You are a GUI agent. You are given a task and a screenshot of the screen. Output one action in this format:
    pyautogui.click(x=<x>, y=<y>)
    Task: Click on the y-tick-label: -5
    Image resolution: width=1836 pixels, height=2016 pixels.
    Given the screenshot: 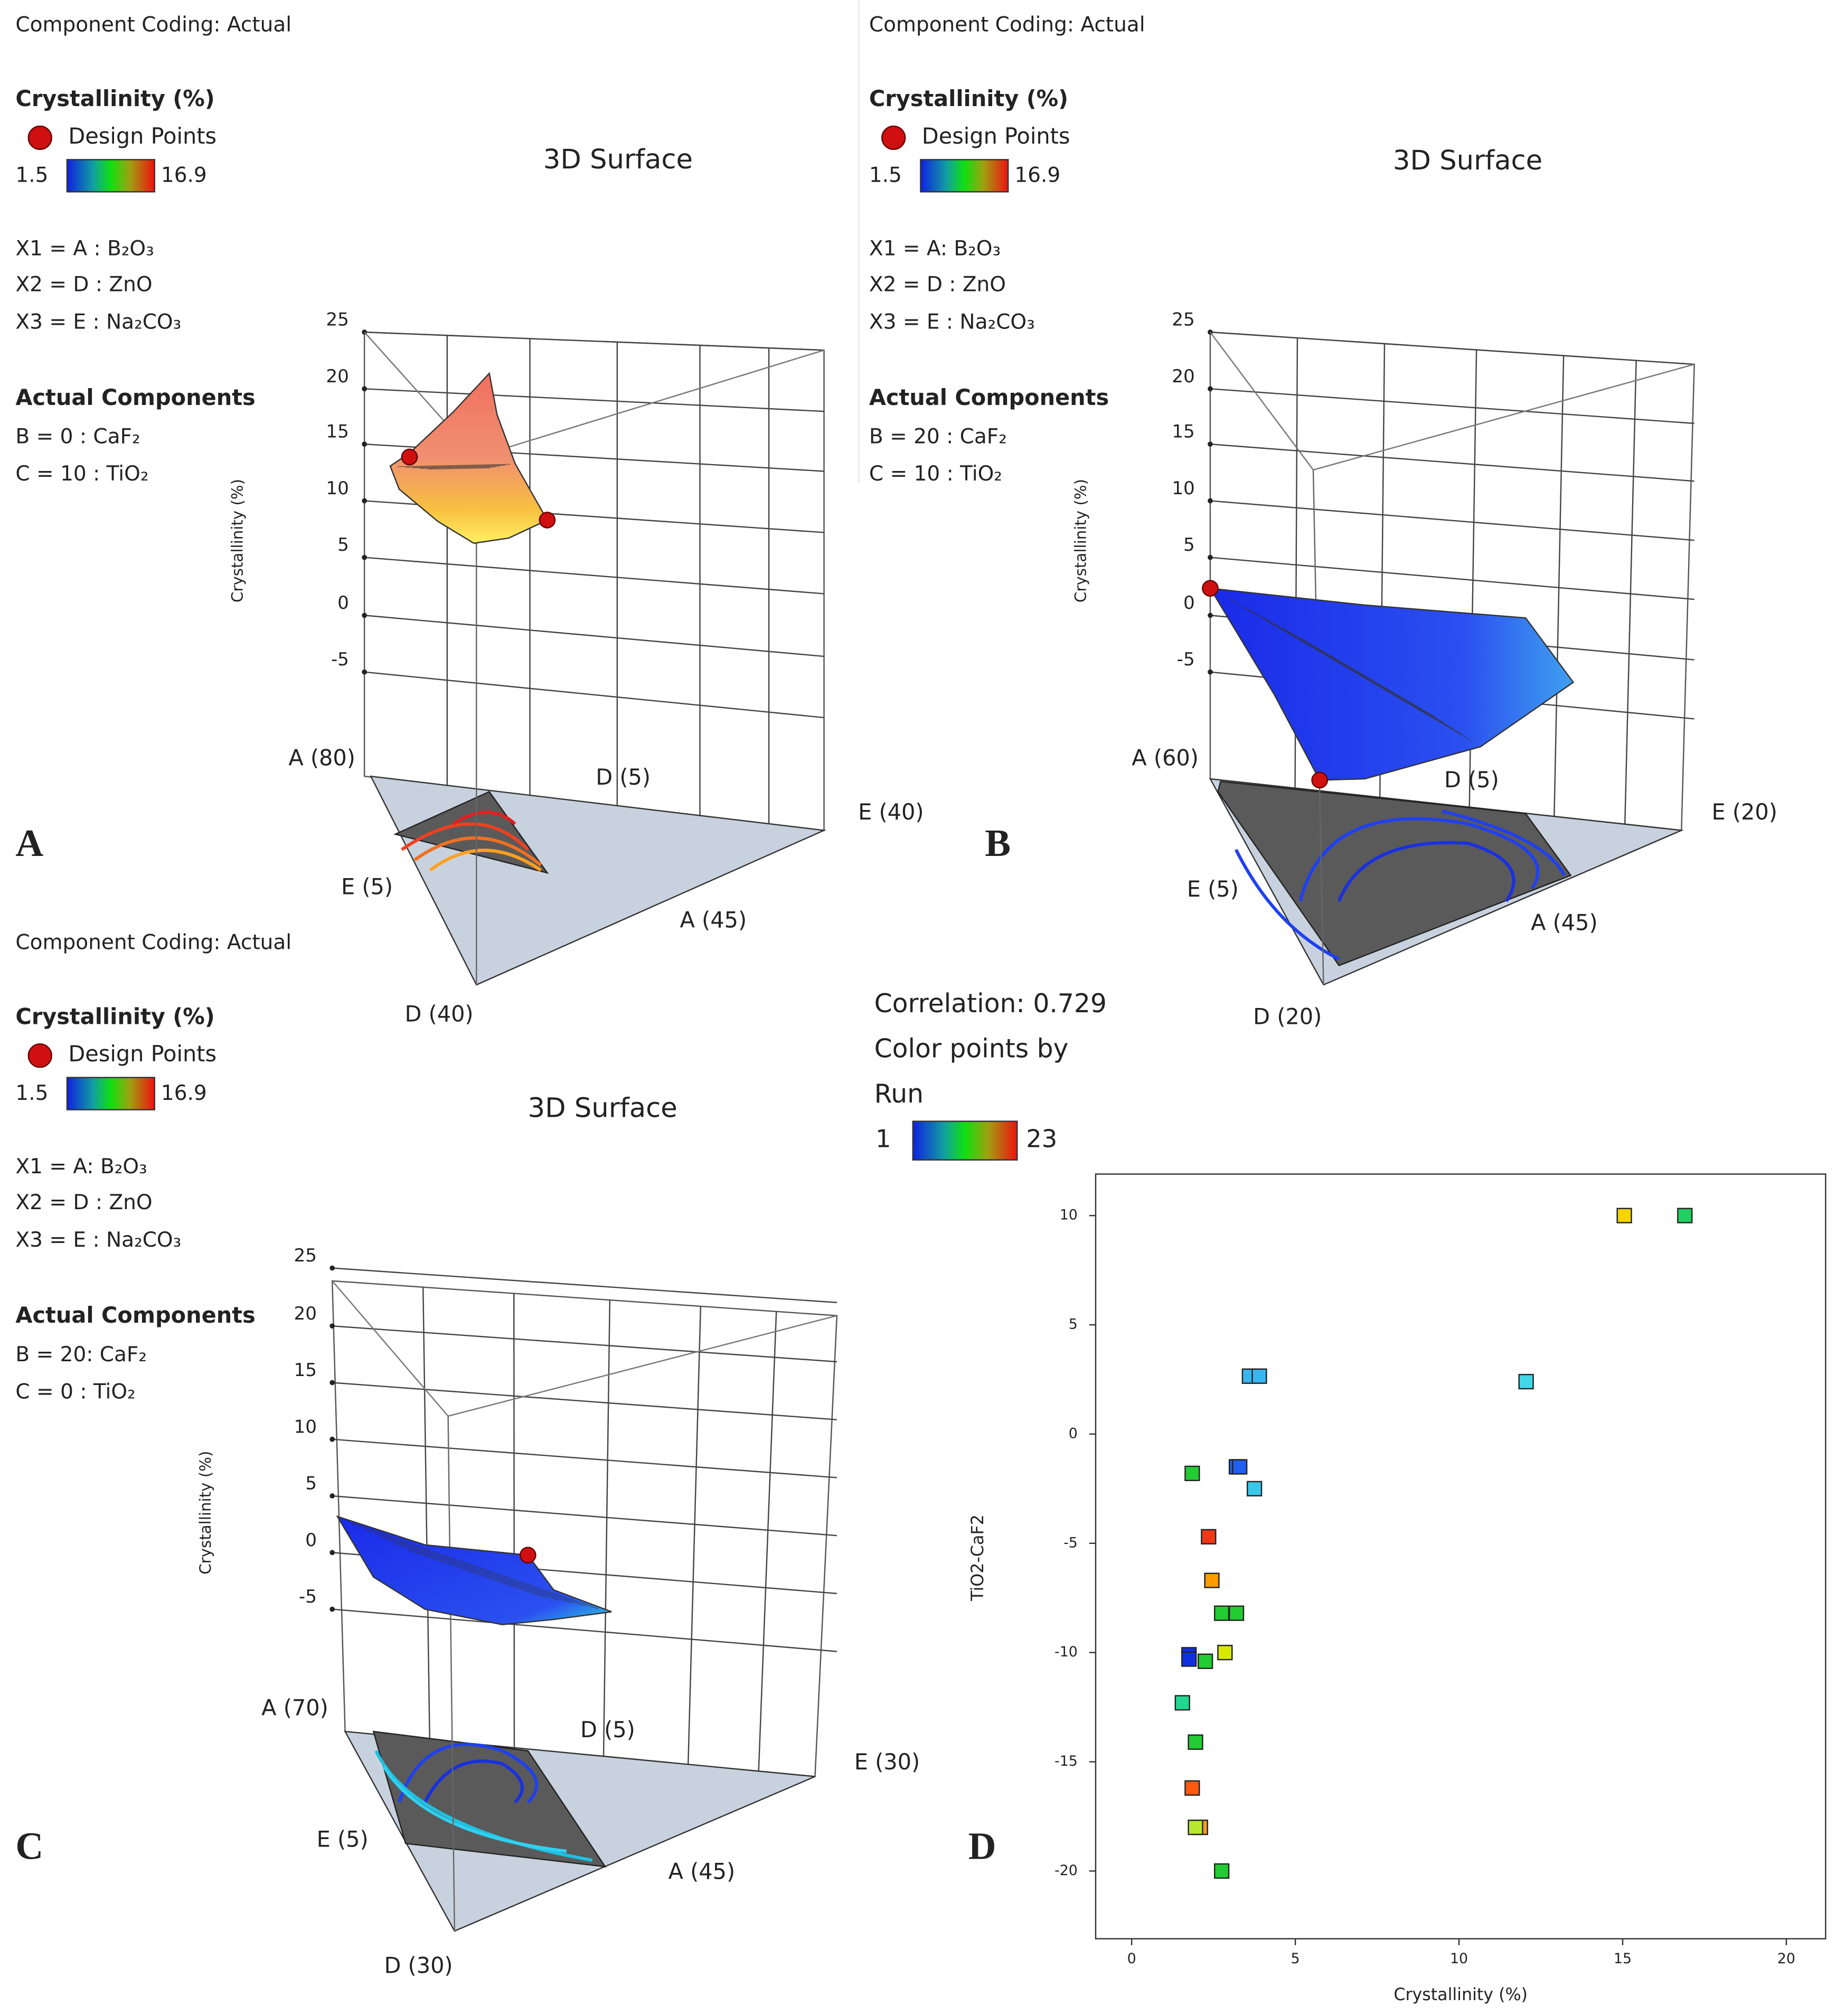 What is the action you would take?
    pyautogui.click(x=1070, y=1542)
    